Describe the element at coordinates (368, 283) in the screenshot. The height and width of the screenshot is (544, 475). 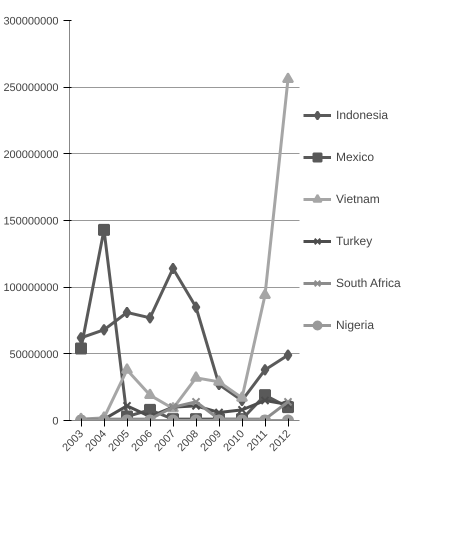
I see `legend-label: South Africa` at that location.